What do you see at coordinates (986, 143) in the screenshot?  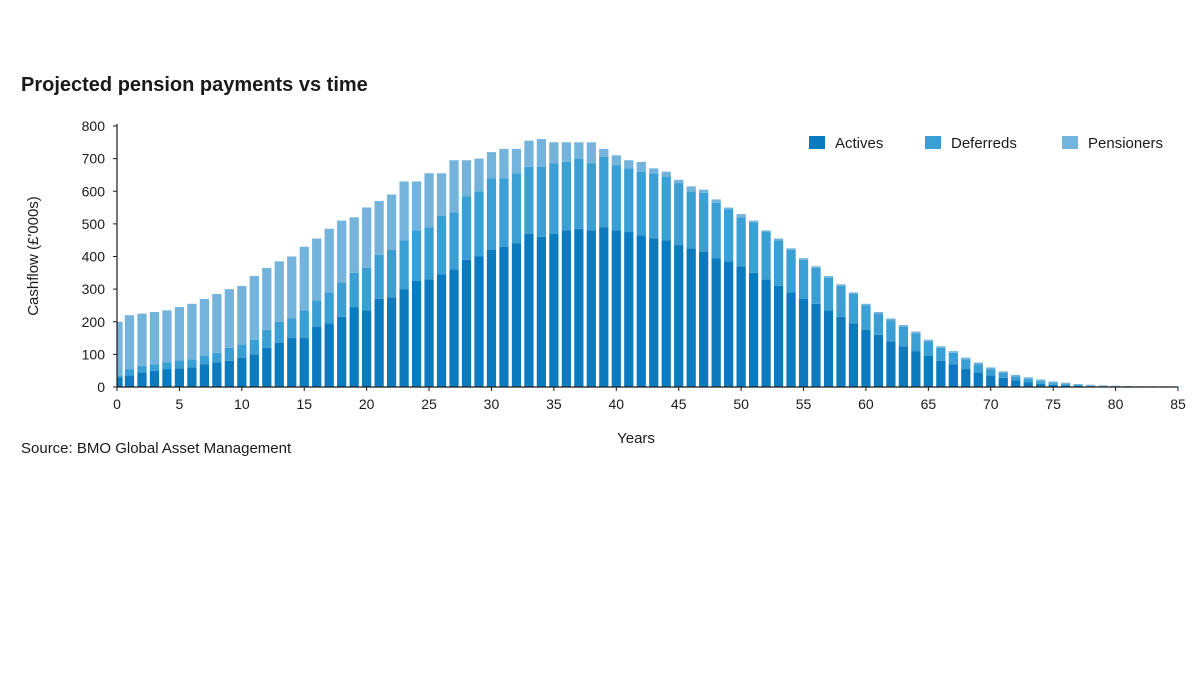 I see `legend: Actives Deferreds Pensioners` at bounding box center [986, 143].